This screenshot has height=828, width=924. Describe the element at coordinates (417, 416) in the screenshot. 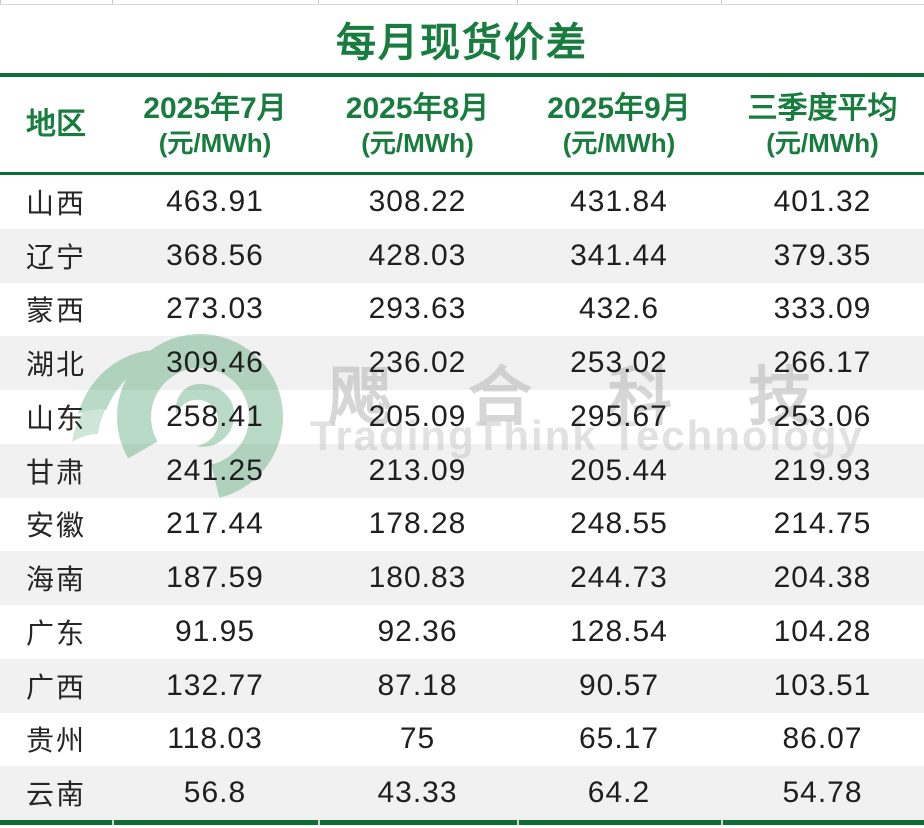

I see `value-cell: 205.09` at that location.